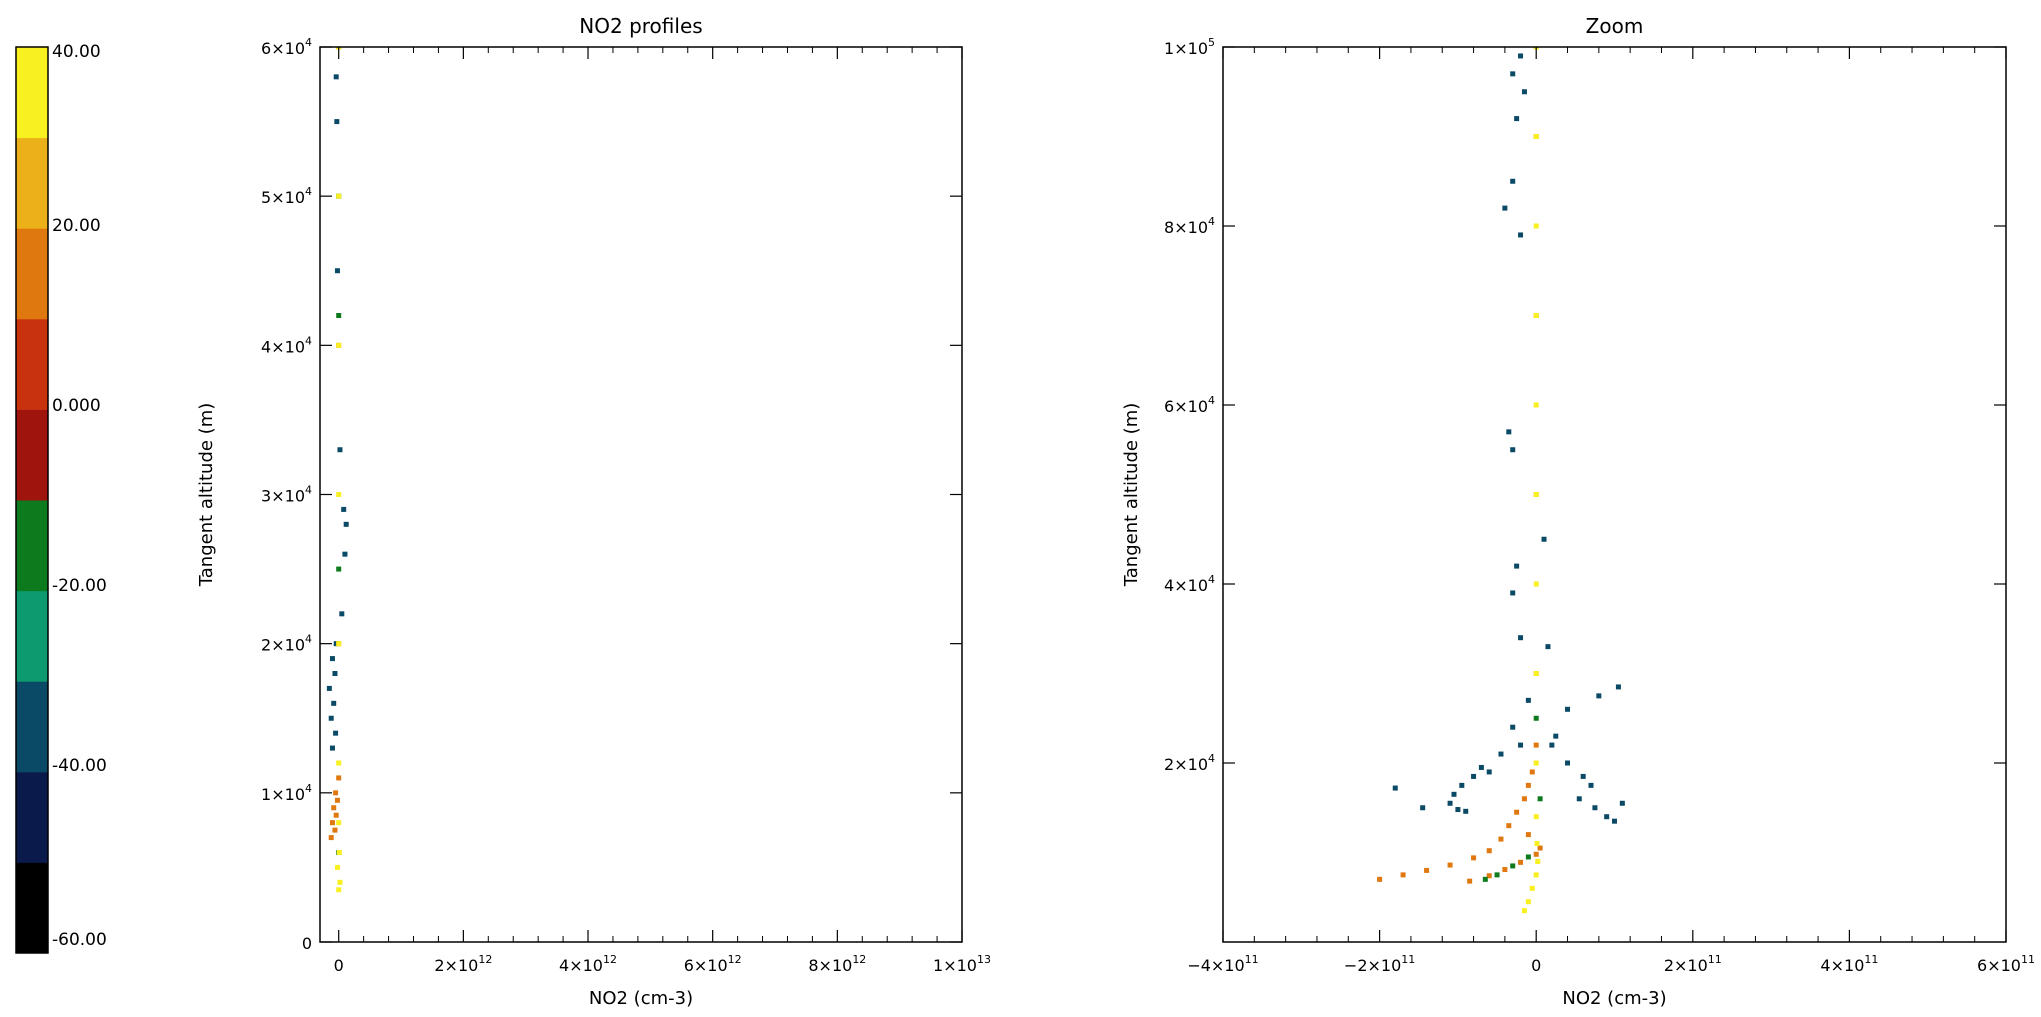 The width and height of the screenshot is (2041, 1017). What do you see at coordinates (1189, 763) in the screenshot?
I see `y-tick-label: 2×10⁴` at bounding box center [1189, 763].